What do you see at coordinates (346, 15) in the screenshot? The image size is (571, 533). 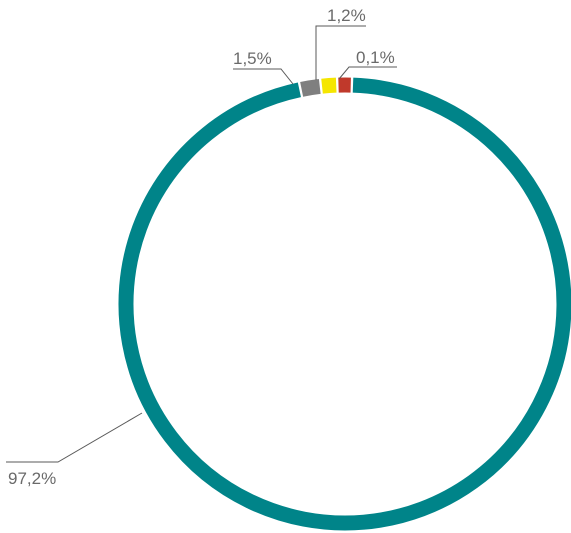 I see `slice-label-2: 1,2%` at bounding box center [346, 15].